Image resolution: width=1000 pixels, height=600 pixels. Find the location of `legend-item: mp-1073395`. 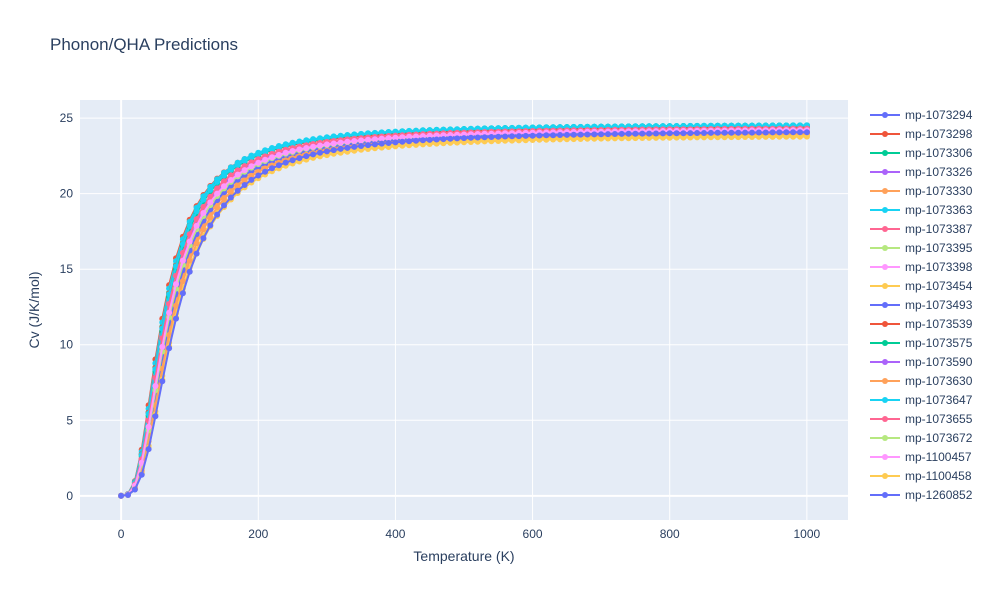

legend-item: mp-1073395 is located at coordinates (921, 248).